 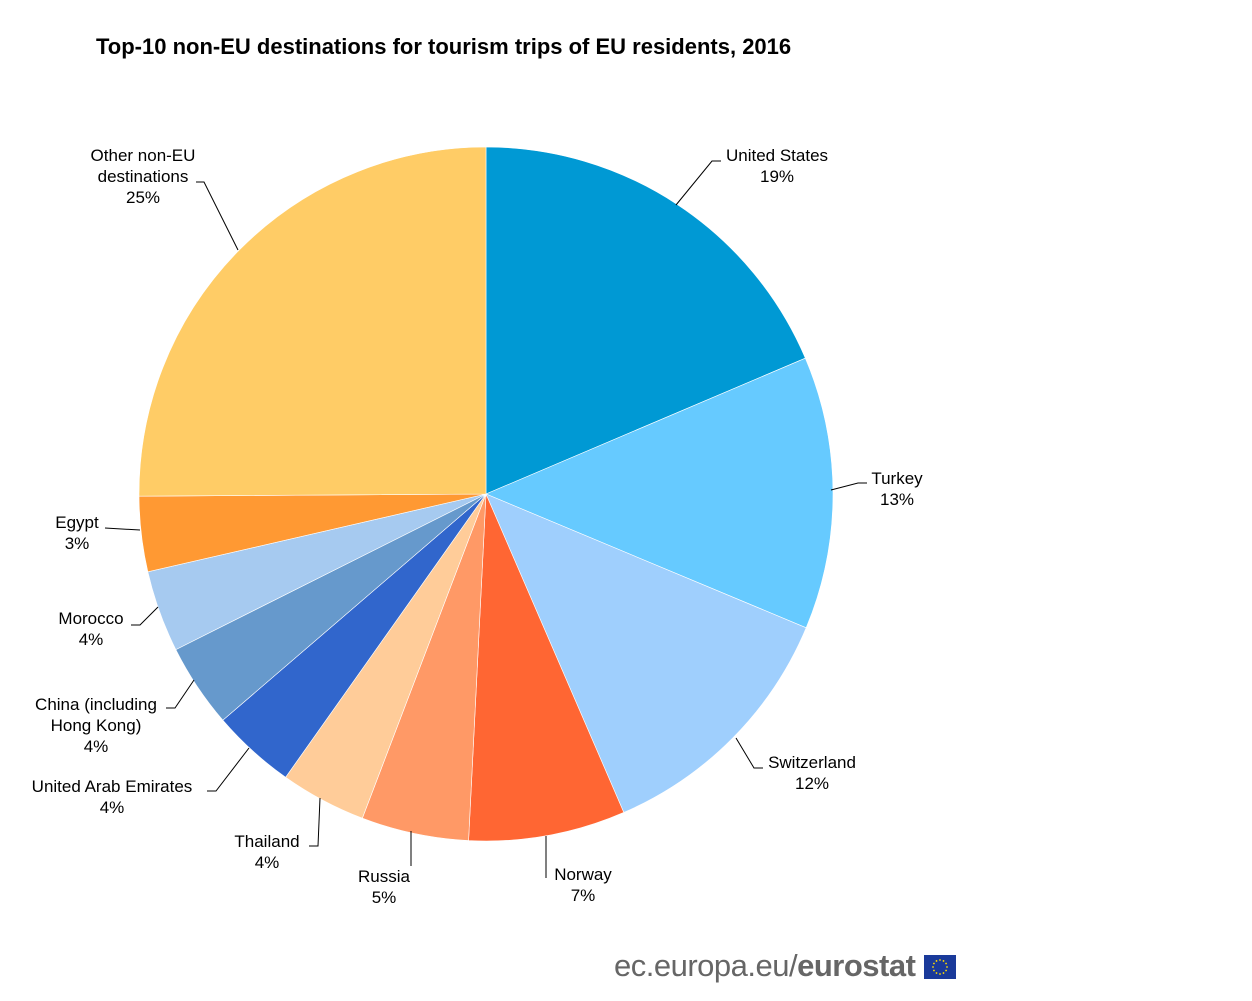 What do you see at coordinates (856, 965) in the screenshot?
I see `footer-brand: eurostat` at bounding box center [856, 965].